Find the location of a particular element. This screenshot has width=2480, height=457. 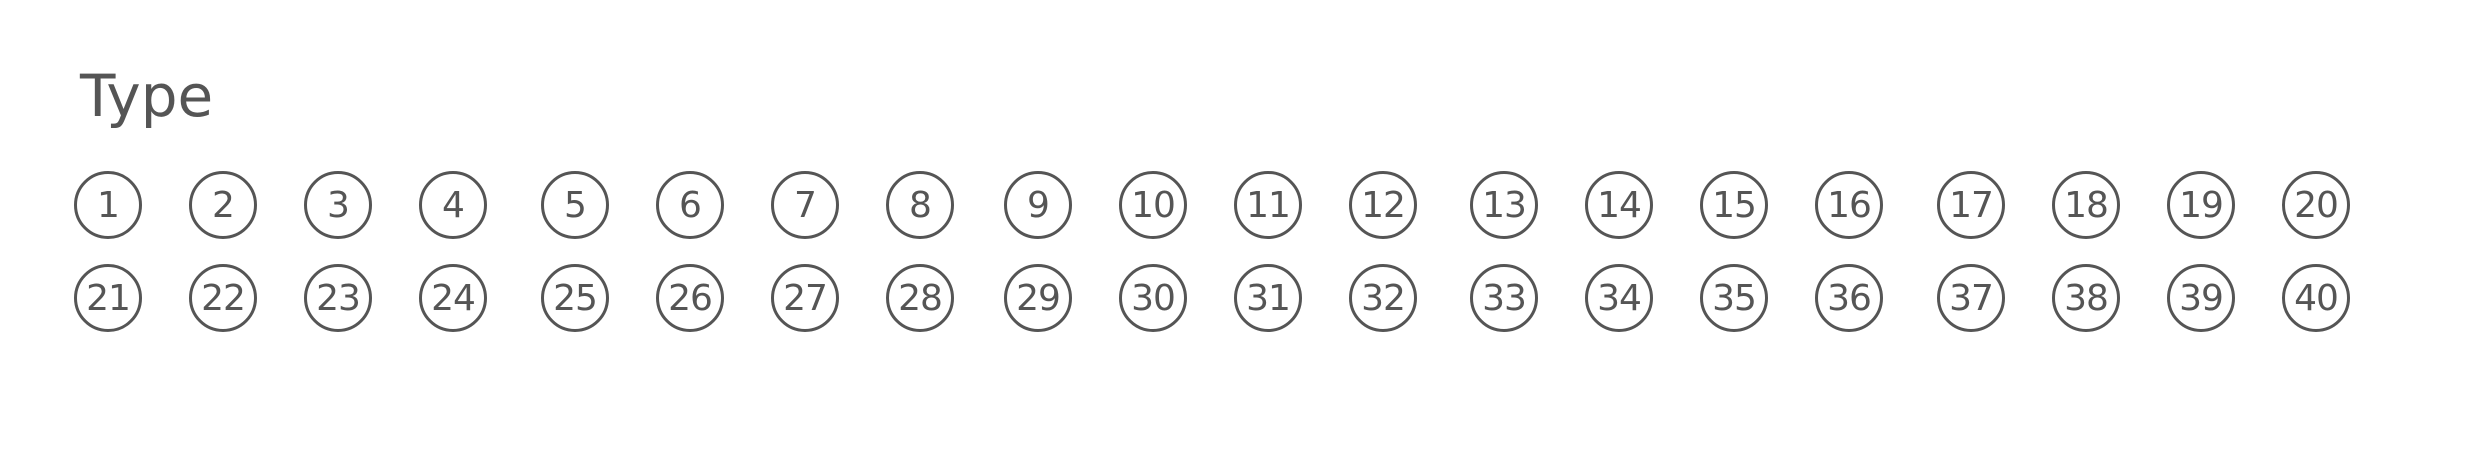

type-option-bubble: 11 is located at coordinates (1268, 205).